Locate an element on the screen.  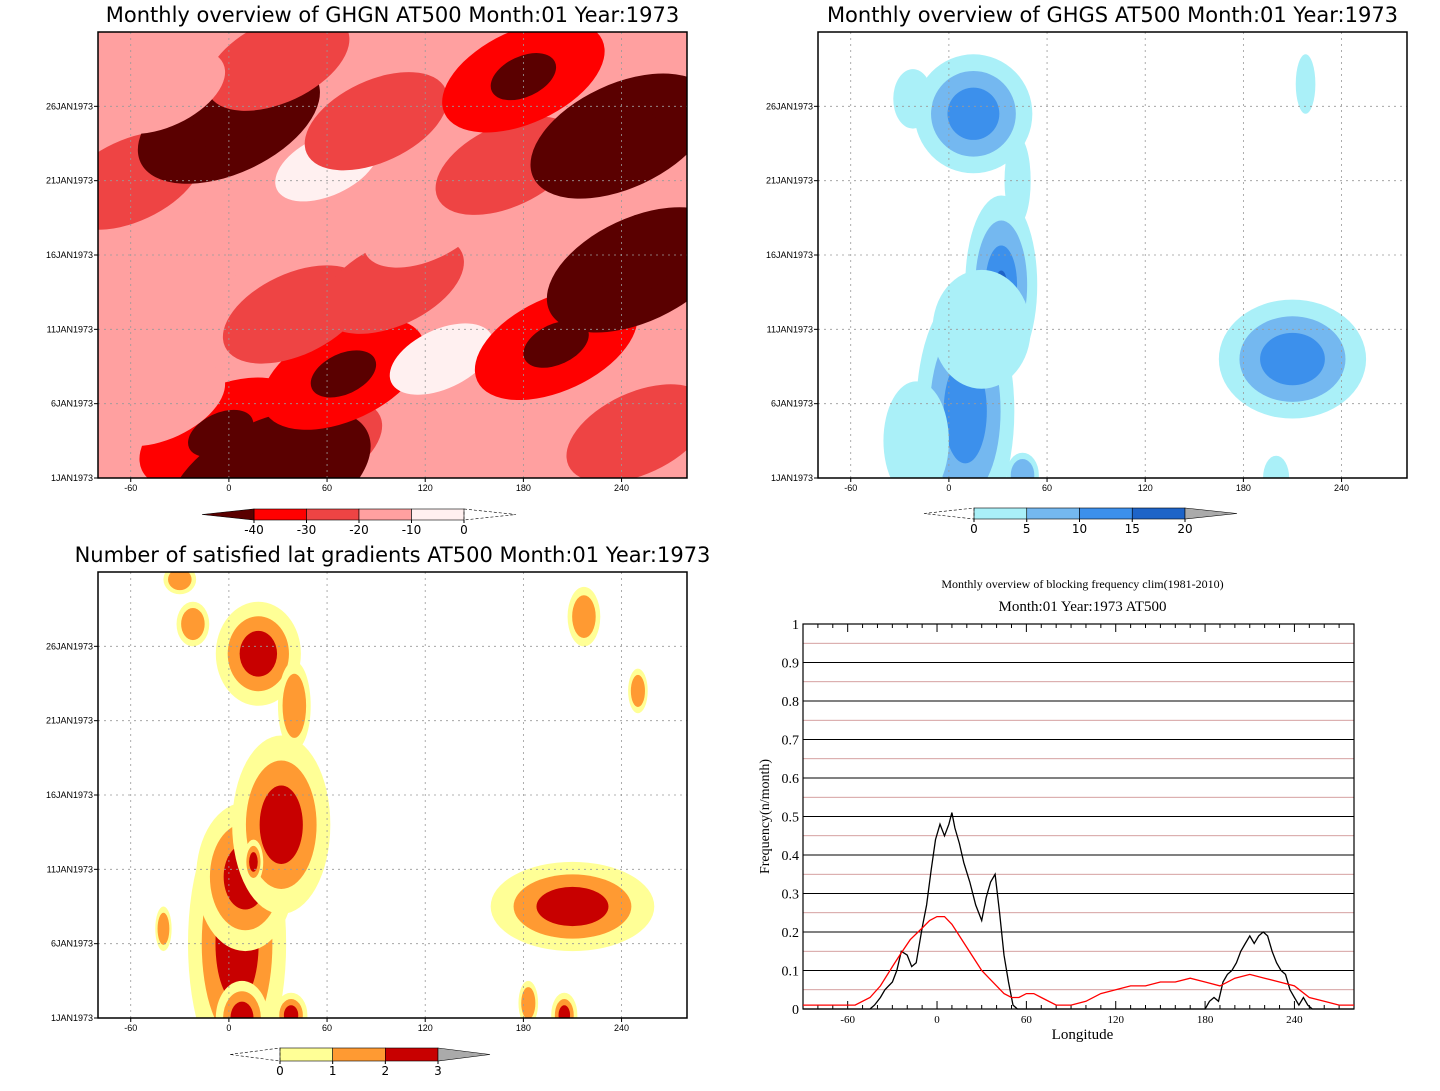
colorbar-label: -10 is located at coordinates (412, 530).